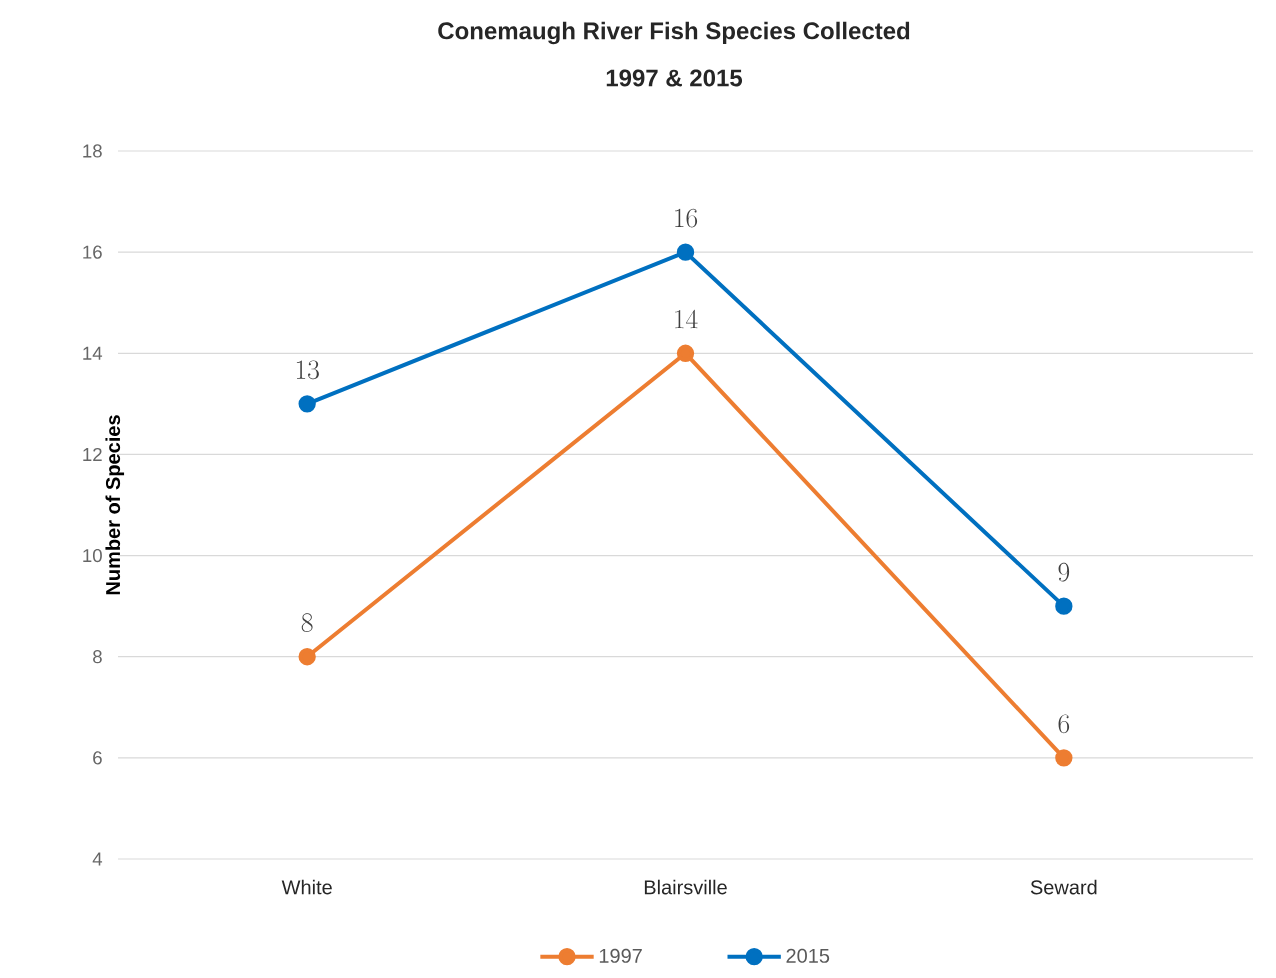 The width and height of the screenshot is (1276, 978). Describe the element at coordinates (686, 218) in the screenshot. I see `data-label: 16` at that location.